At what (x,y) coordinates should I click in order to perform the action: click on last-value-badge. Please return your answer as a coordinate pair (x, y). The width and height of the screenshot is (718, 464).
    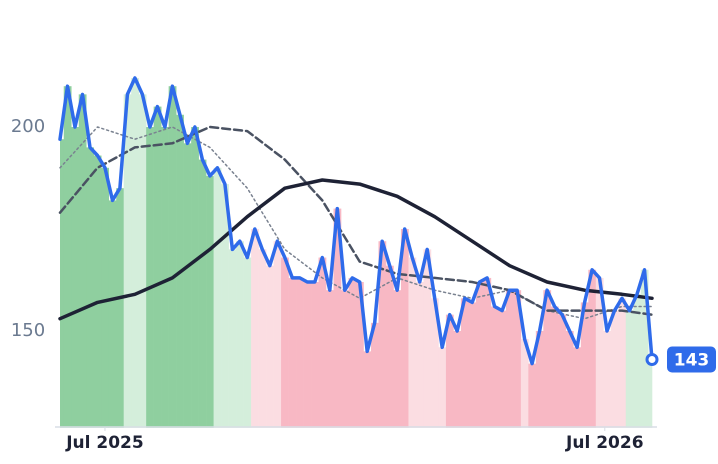
    Looking at the image, I should click on (691, 359).